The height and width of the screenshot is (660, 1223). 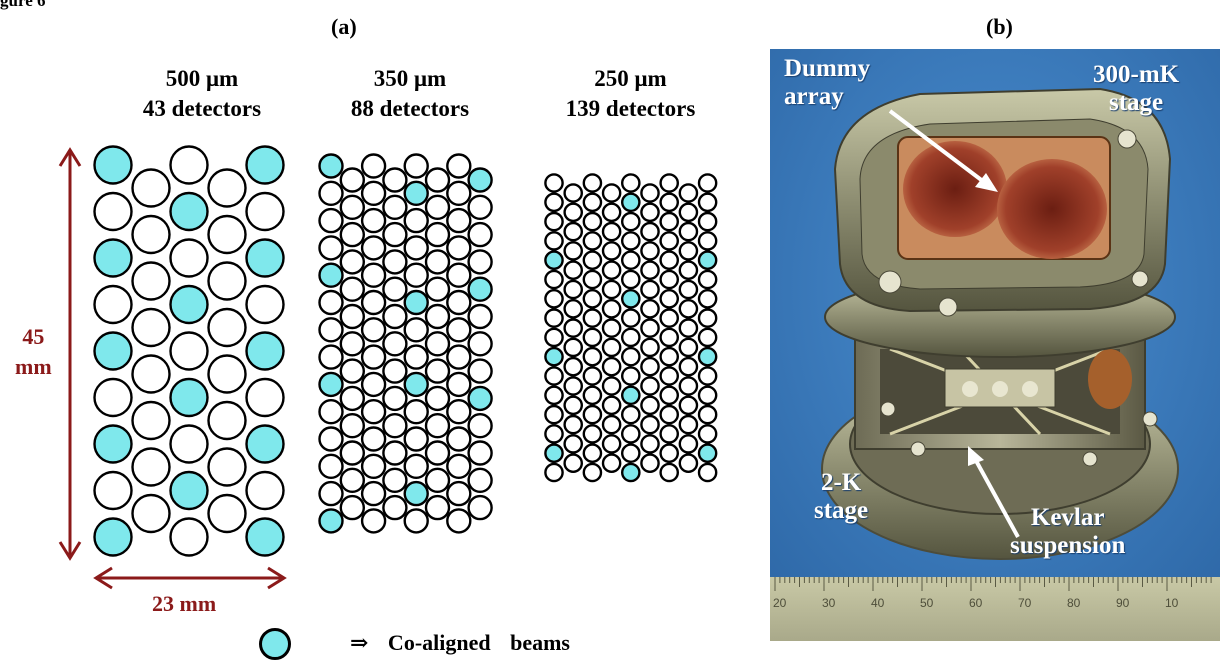 What do you see at coordinates (184, 603) in the screenshot?
I see `width-dimension-label: 23 mm` at bounding box center [184, 603].